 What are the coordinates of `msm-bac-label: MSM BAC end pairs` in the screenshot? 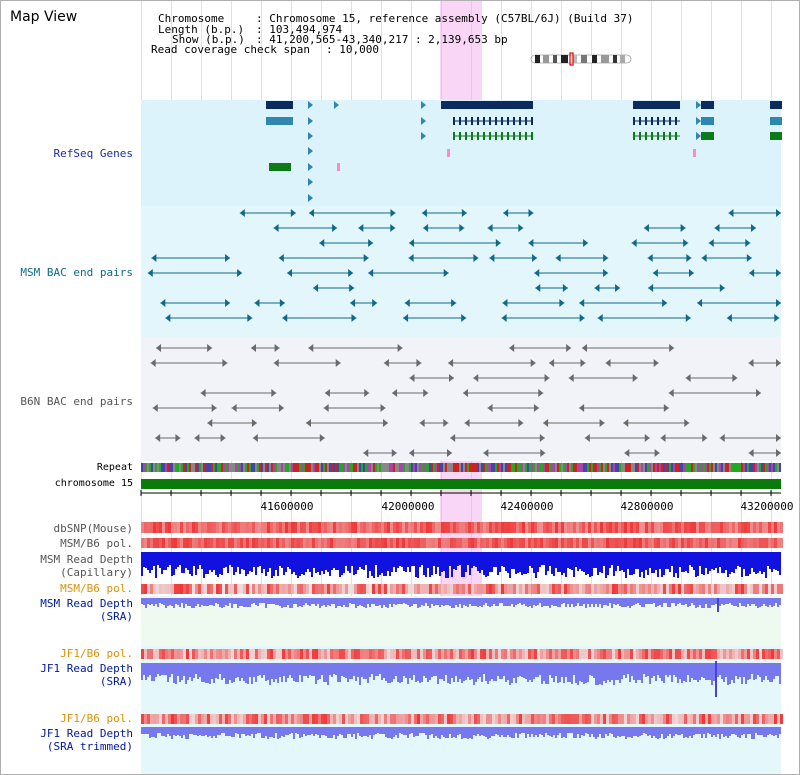 It's located at (76, 272).